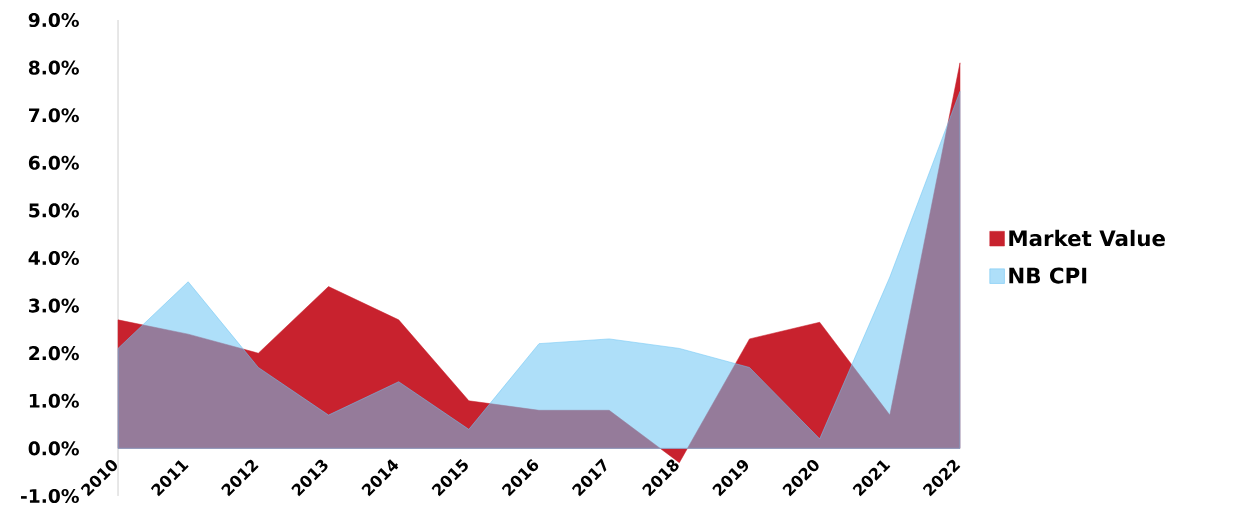 The width and height of the screenshot is (1236, 521). Describe the element at coordinates (54, 115) in the screenshot. I see `y-tick-label: 7.0%` at that location.